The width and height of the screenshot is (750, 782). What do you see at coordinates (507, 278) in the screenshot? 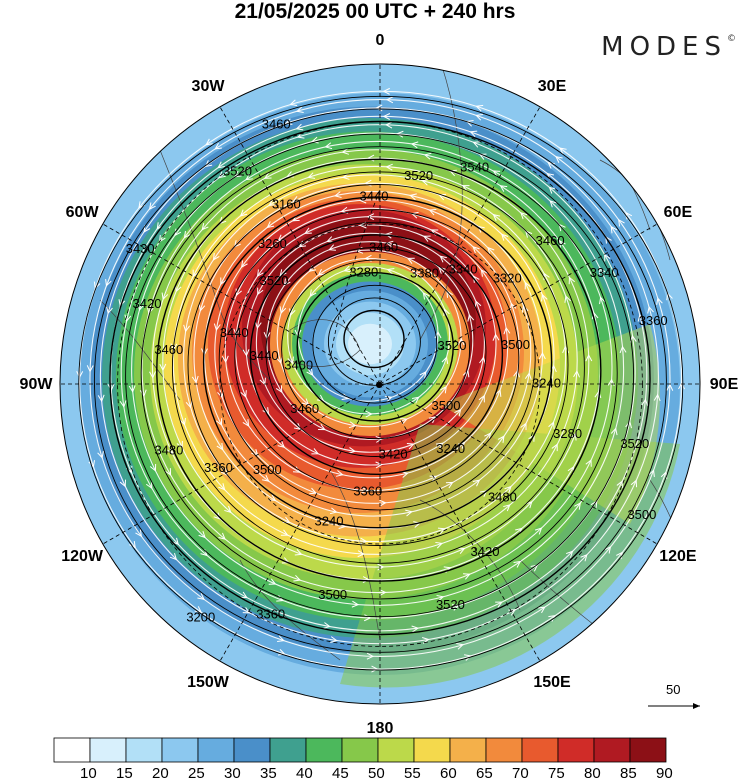
I see `contour-label: 3320` at bounding box center [507, 278].